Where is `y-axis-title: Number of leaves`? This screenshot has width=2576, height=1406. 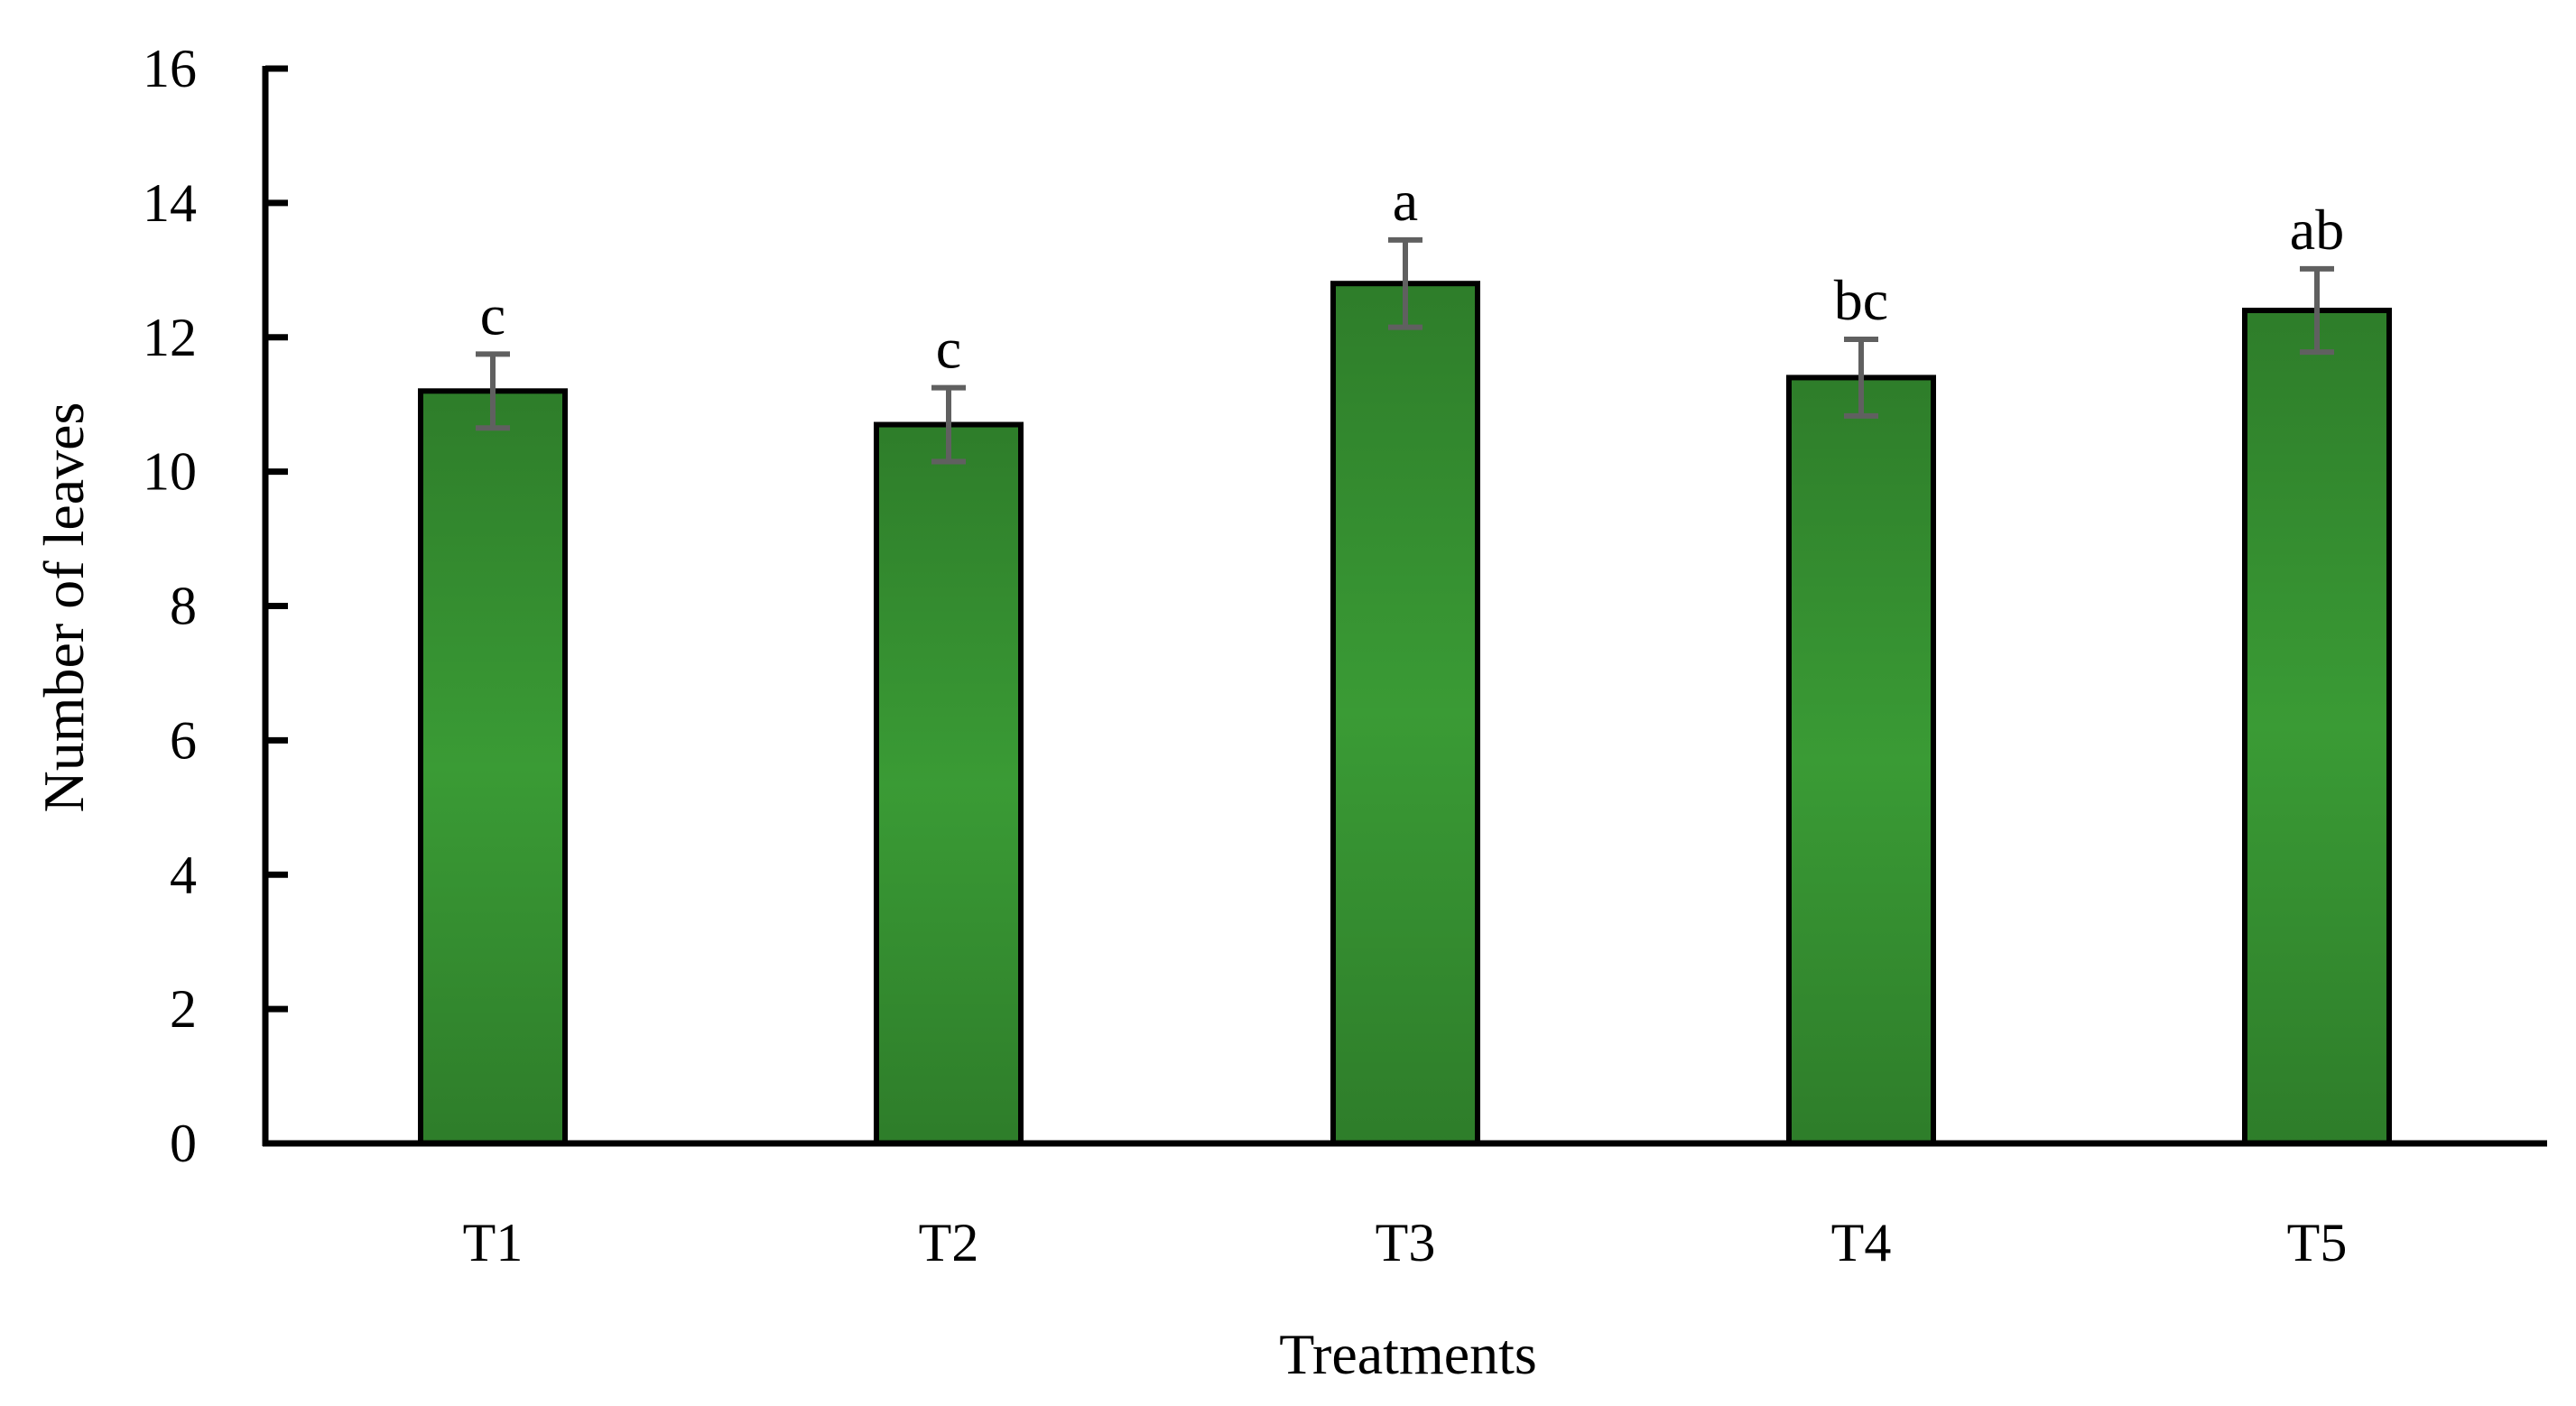 y-axis-title: Number of leaves is located at coordinates (64, 608).